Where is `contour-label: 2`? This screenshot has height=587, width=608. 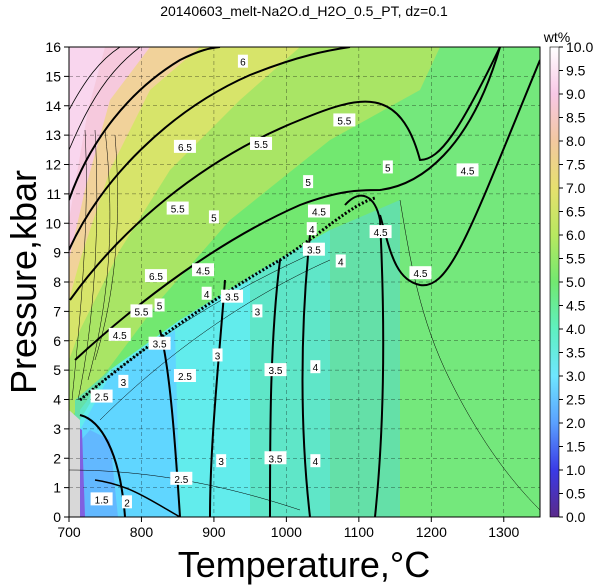 contour-label: 2 is located at coordinates (127, 503).